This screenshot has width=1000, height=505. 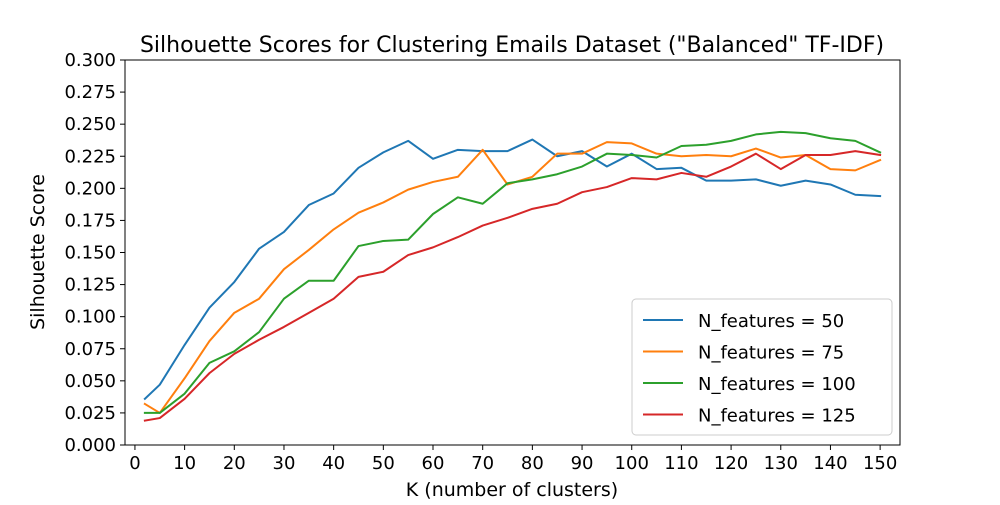 What do you see at coordinates (830, 463) in the screenshot?
I see `x-tick-label: 140` at bounding box center [830, 463].